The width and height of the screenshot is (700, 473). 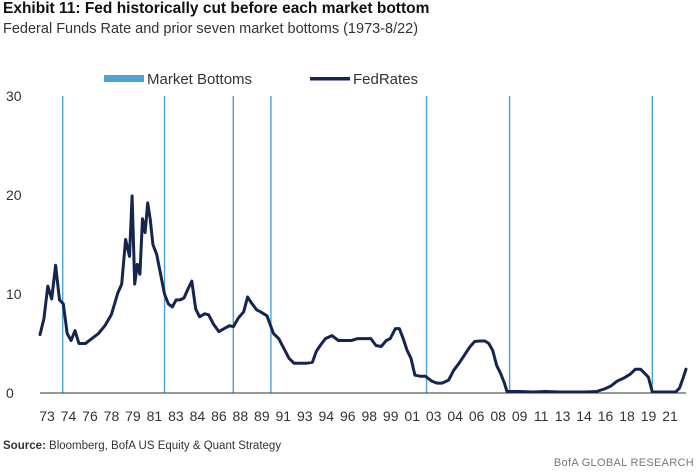 What do you see at coordinates (391, 416) in the screenshot?
I see `x-tick-label: 99` at bounding box center [391, 416].